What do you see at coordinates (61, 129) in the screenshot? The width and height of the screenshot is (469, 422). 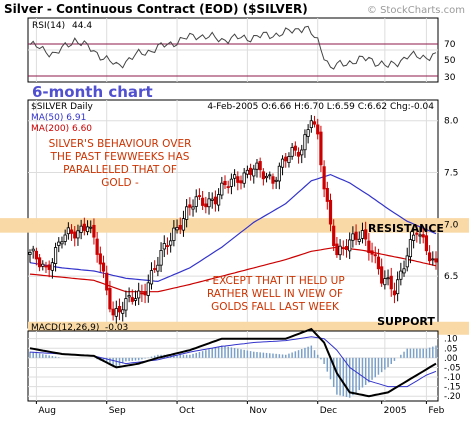 I see `ma200-label: MA(200) 6.60` at bounding box center [61, 129].